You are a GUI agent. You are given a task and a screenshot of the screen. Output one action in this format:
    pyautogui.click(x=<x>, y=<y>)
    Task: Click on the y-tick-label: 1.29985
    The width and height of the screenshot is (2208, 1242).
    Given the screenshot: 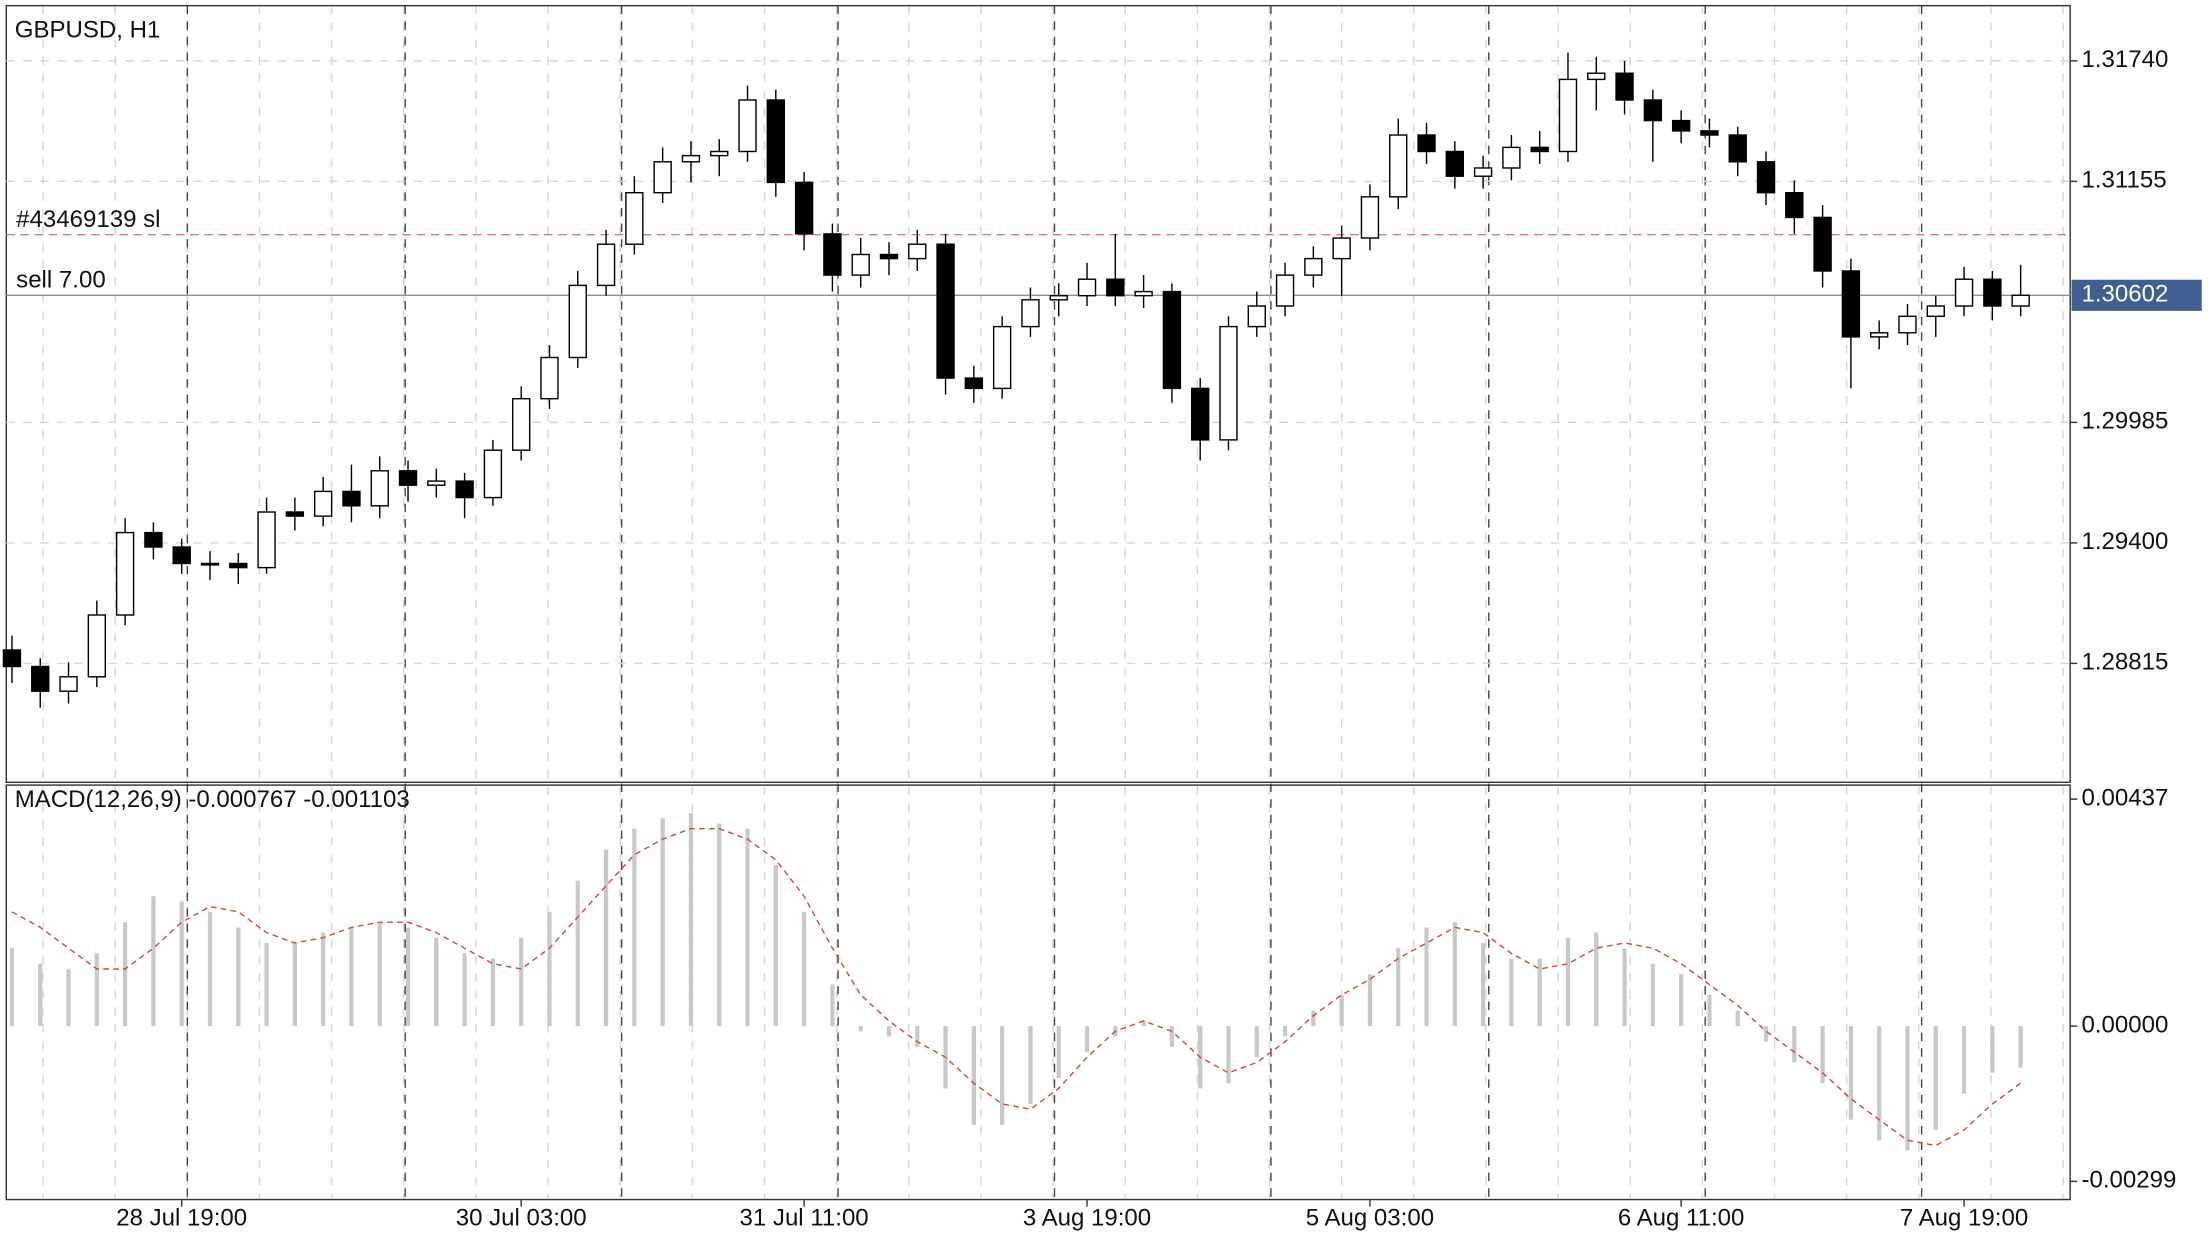 What is the action you would take?
    pyautogui.click(x=2124, y=421)
    